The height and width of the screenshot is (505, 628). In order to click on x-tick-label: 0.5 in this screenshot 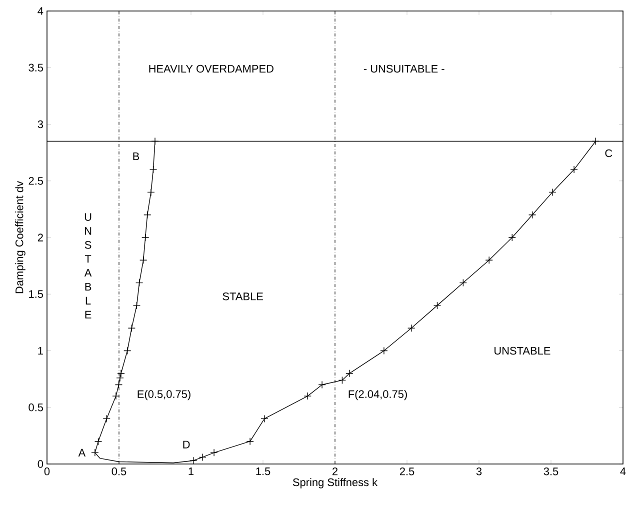, I will do `click(119, 472)`.